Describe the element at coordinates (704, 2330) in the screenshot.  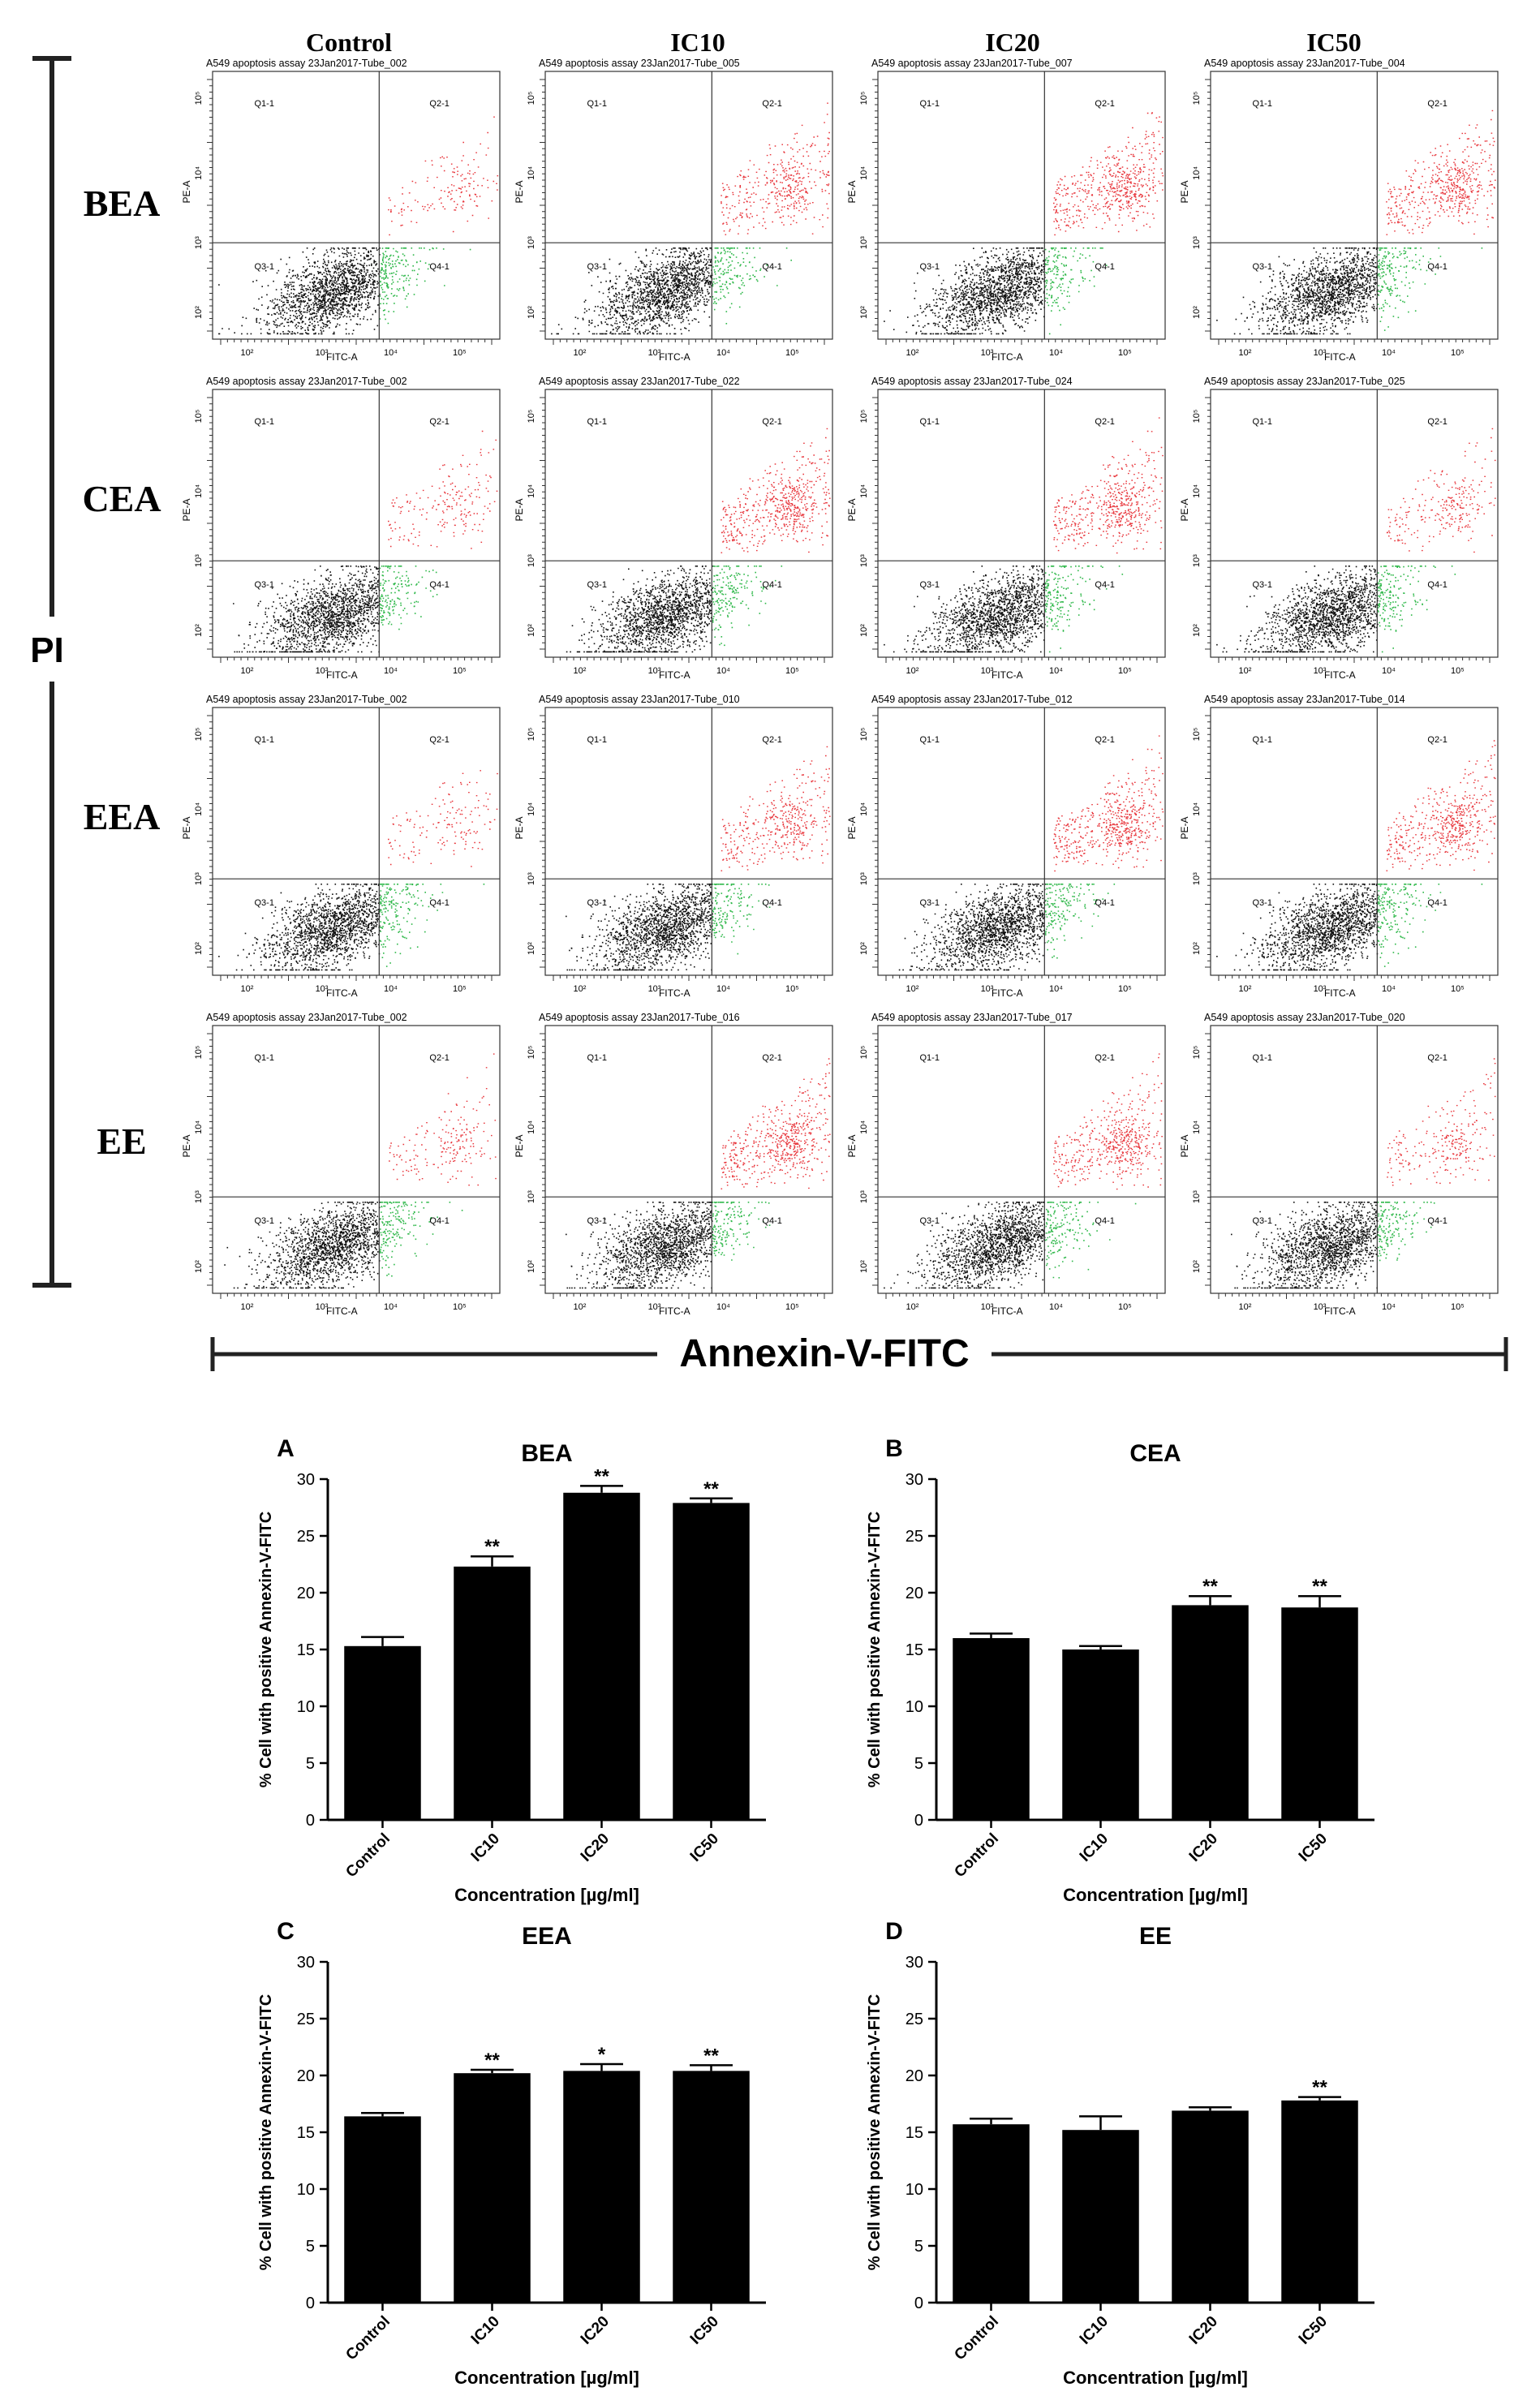
I see `chart-x-tick-label: IC50` at that location.